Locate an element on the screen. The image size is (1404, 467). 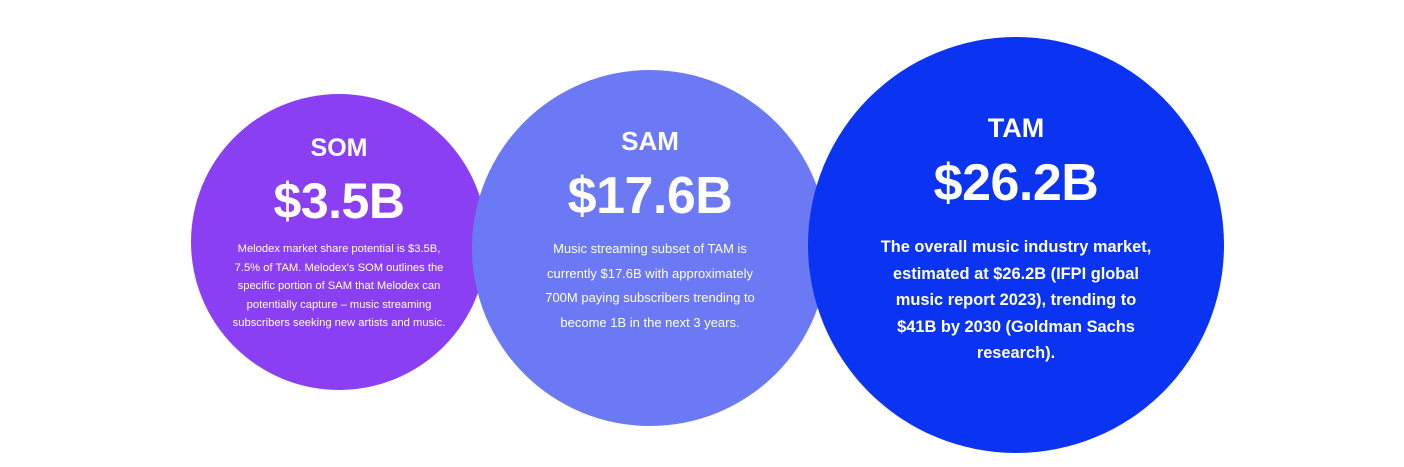
sam-value: $17.6B is located at coordinates (650, 196).